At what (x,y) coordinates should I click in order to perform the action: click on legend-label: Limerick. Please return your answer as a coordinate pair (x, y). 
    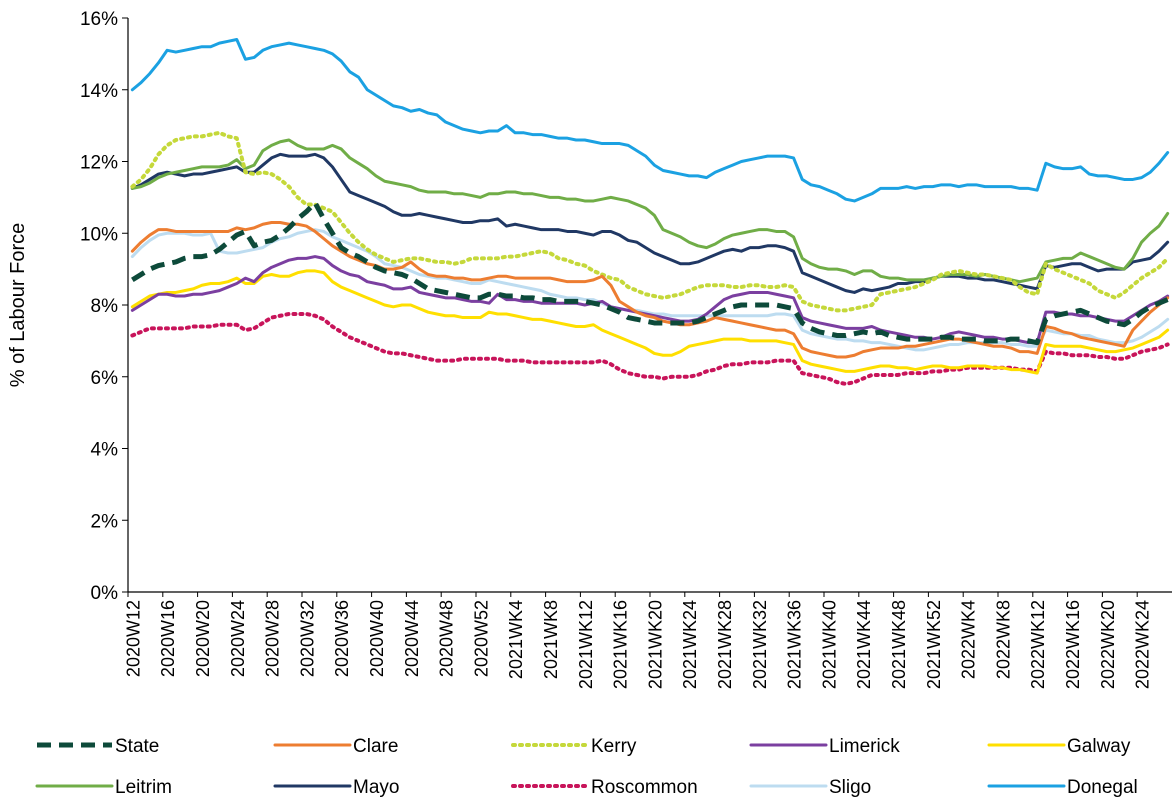
    Looking at the image, I should click on (864, 746).